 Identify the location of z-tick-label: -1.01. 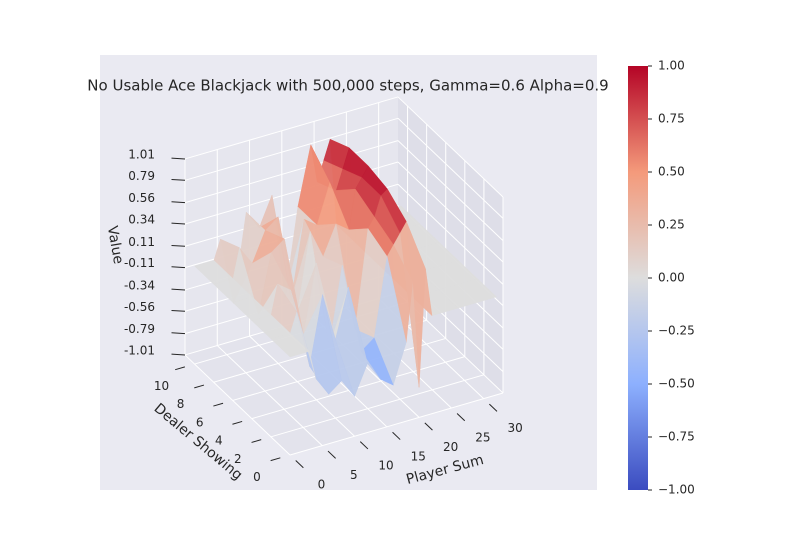
(139, 350).